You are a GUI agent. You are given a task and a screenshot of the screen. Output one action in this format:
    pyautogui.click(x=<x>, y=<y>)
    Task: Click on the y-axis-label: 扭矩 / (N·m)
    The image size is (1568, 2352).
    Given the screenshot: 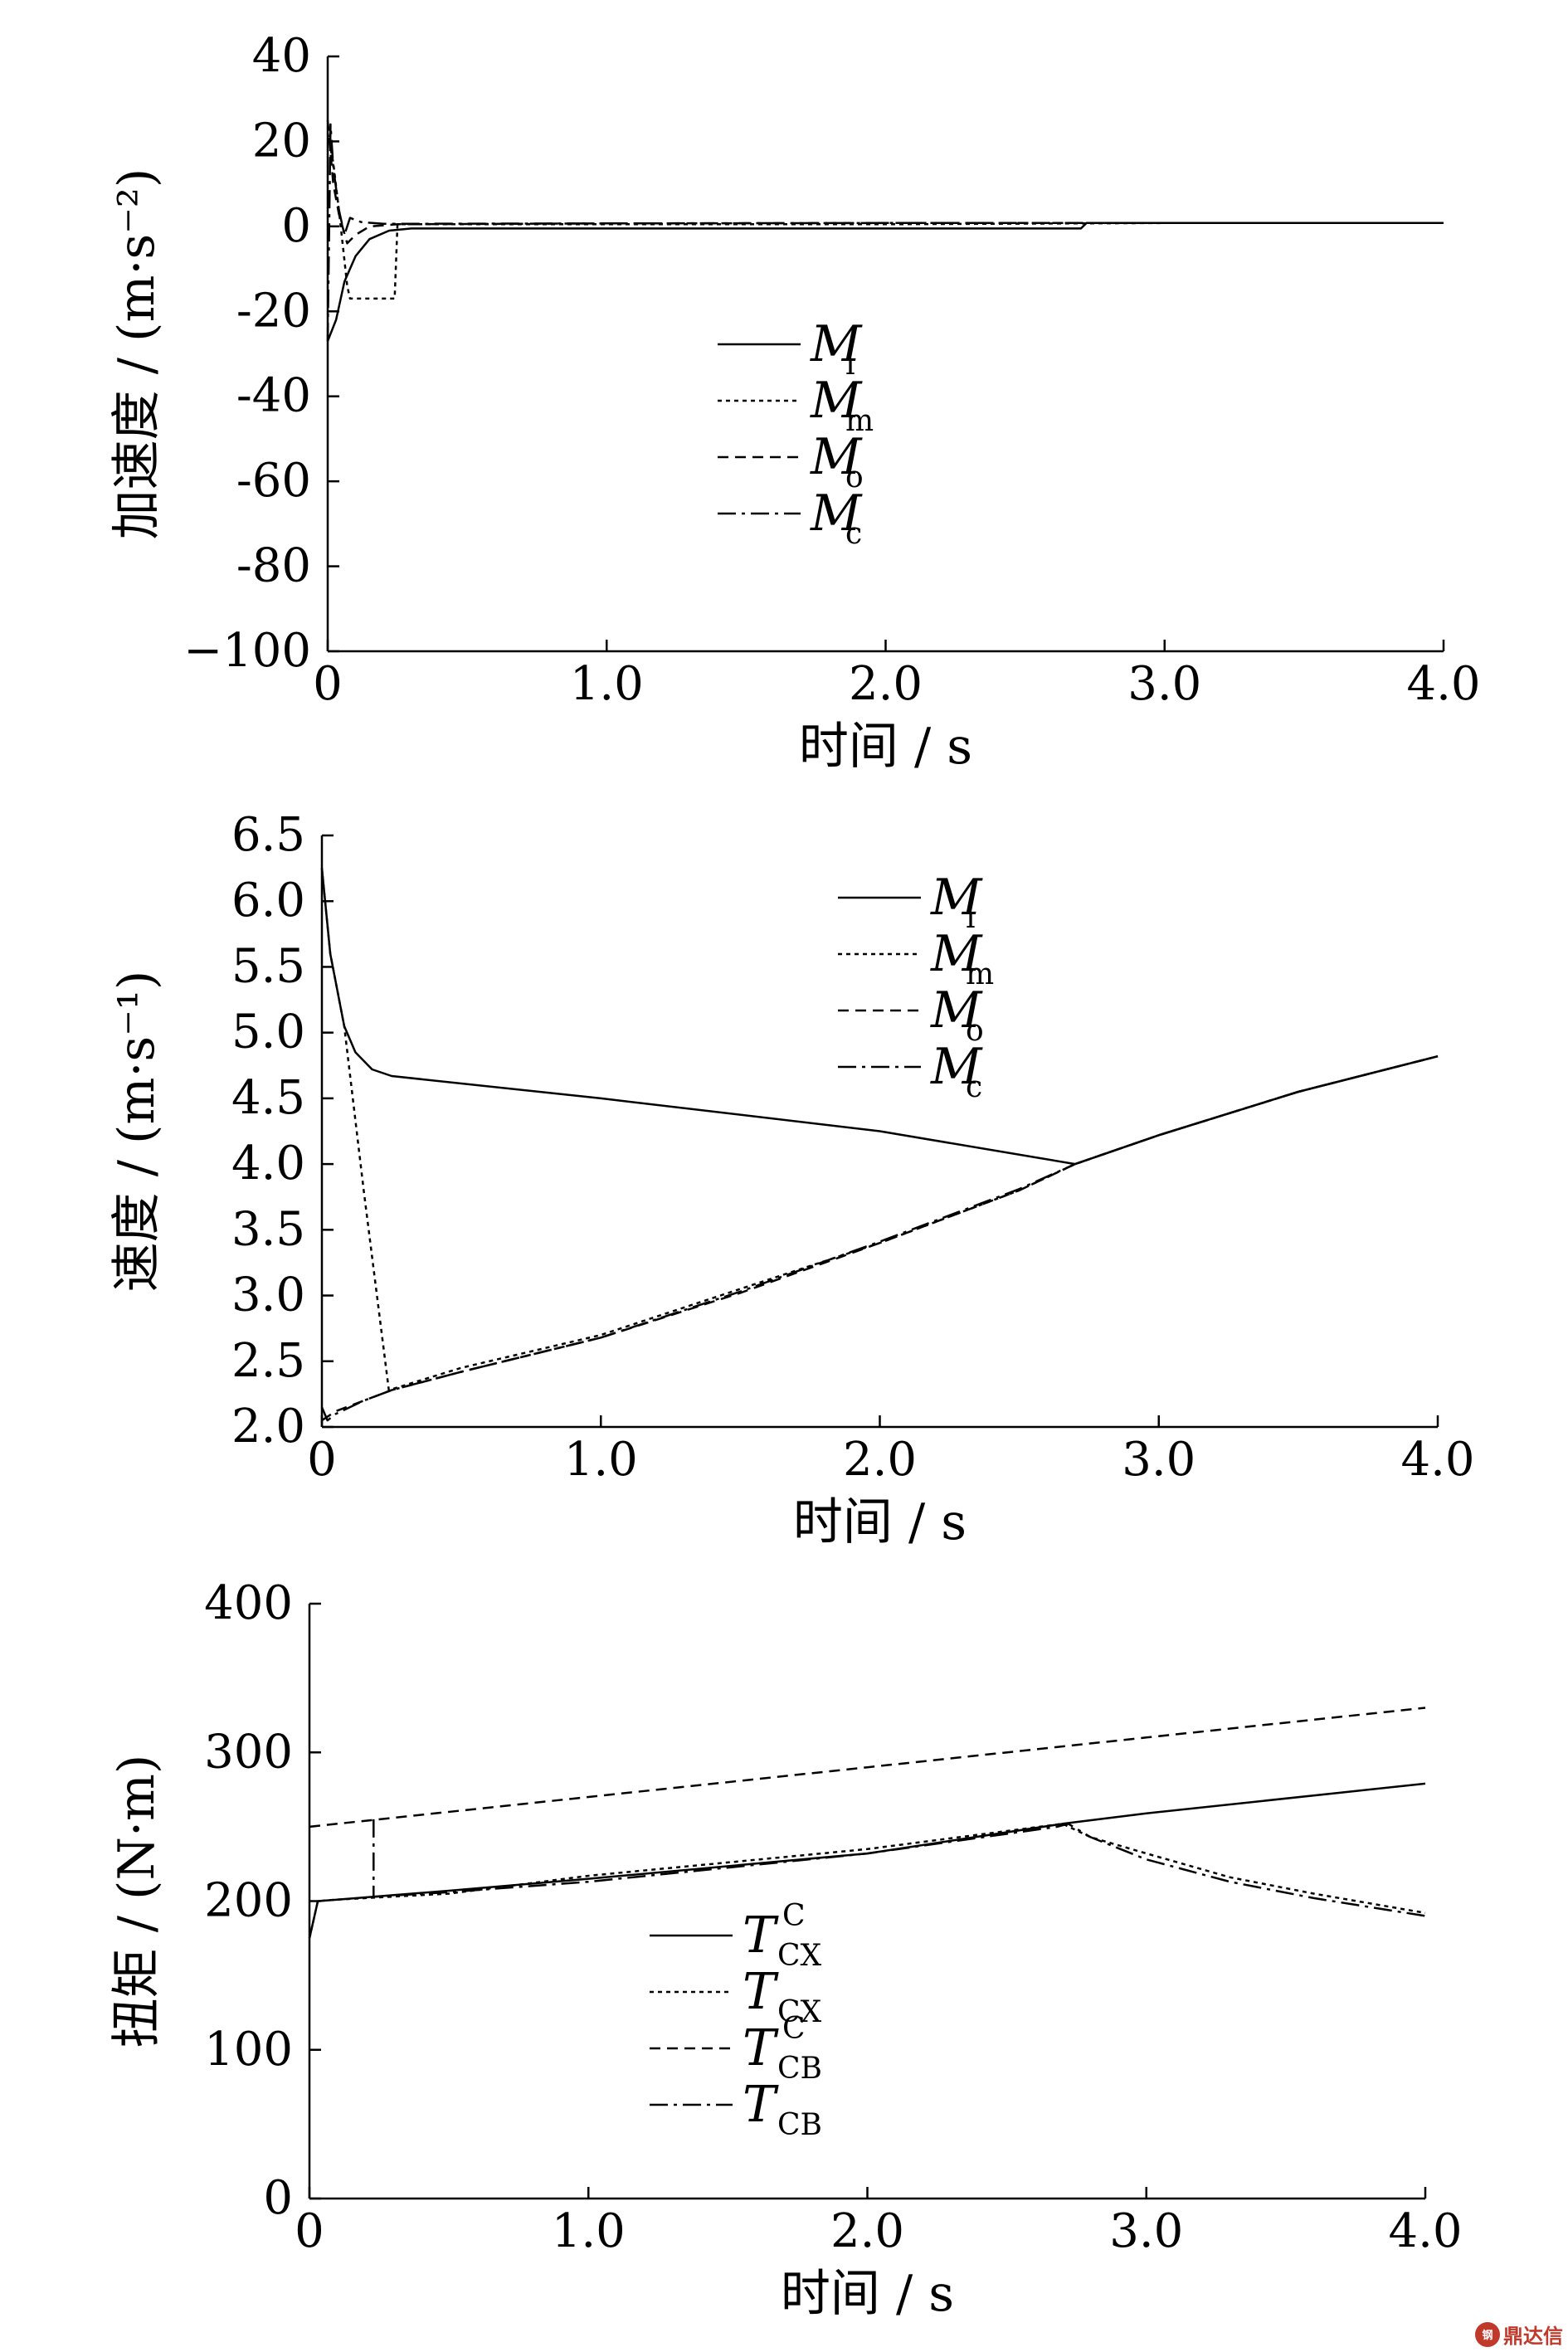 What is the action you would take?
    pyautogui.click(x=137, y=1901)
    